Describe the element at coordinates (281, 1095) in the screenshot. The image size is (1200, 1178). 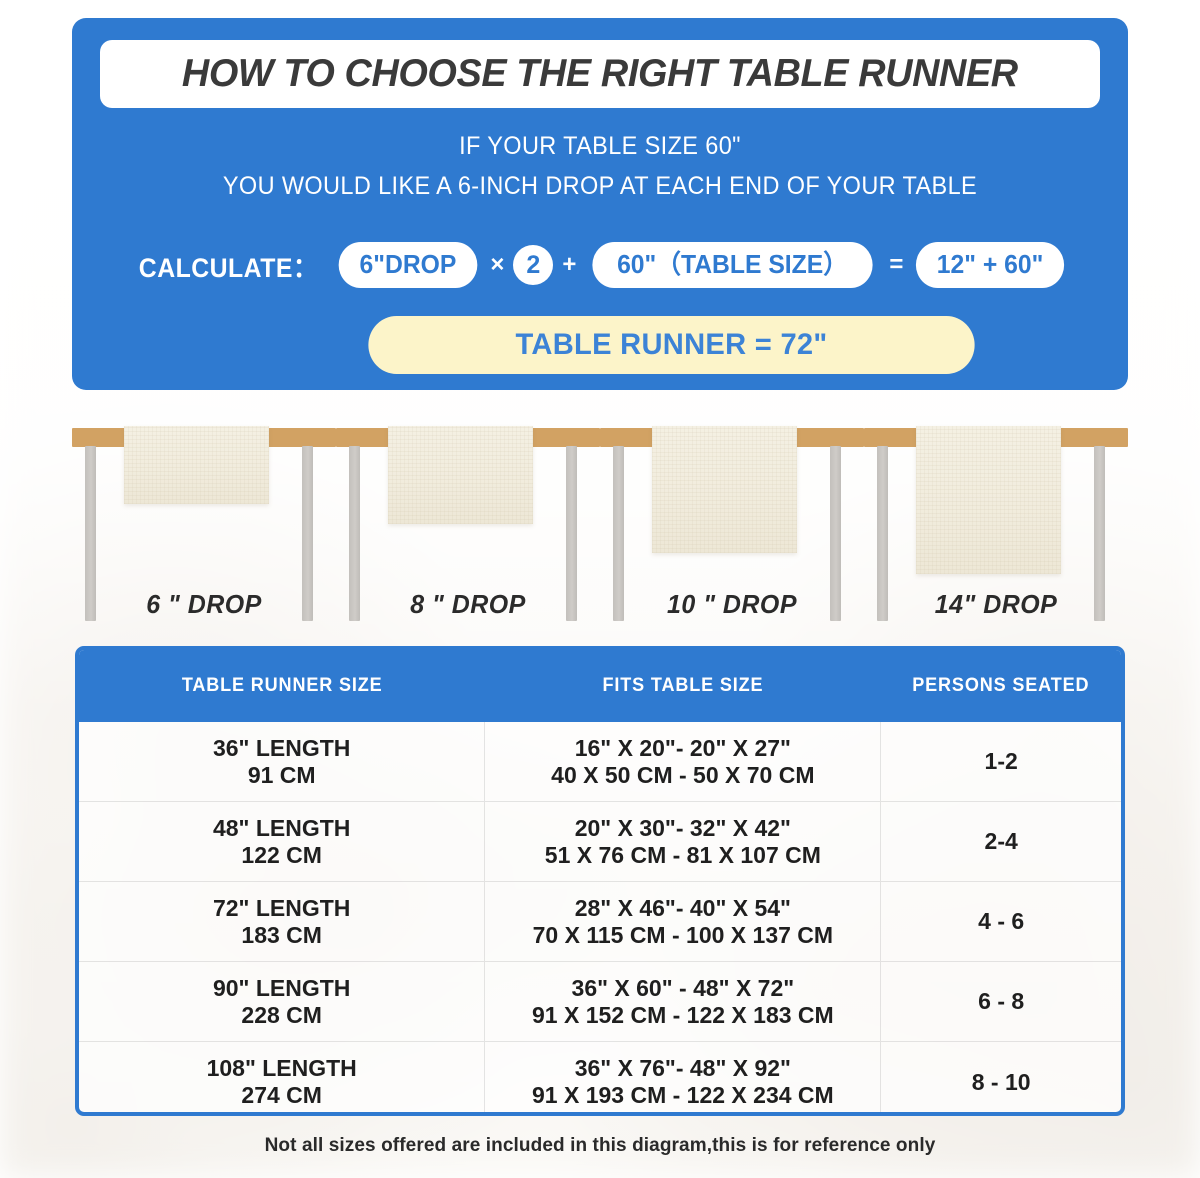
I see `runner-size-cm: 274 CM` at that location.